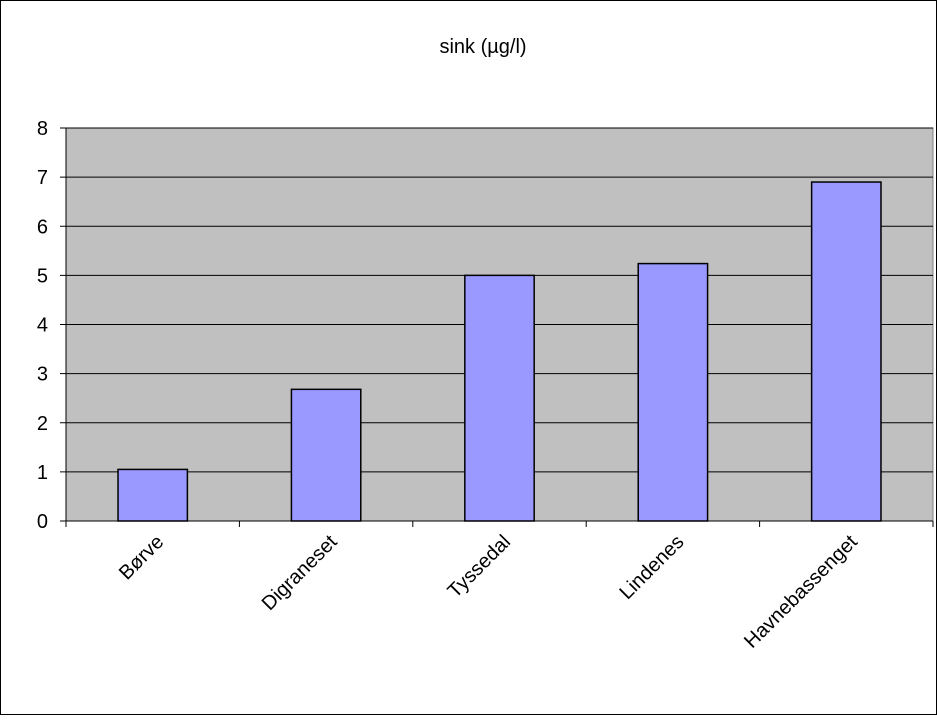 Image resolution: width=937 pixels, height=721 pixels. Describe the element at coordinates (846, 351) in the screenshot. I see `bar-havnebassenget` at that location.